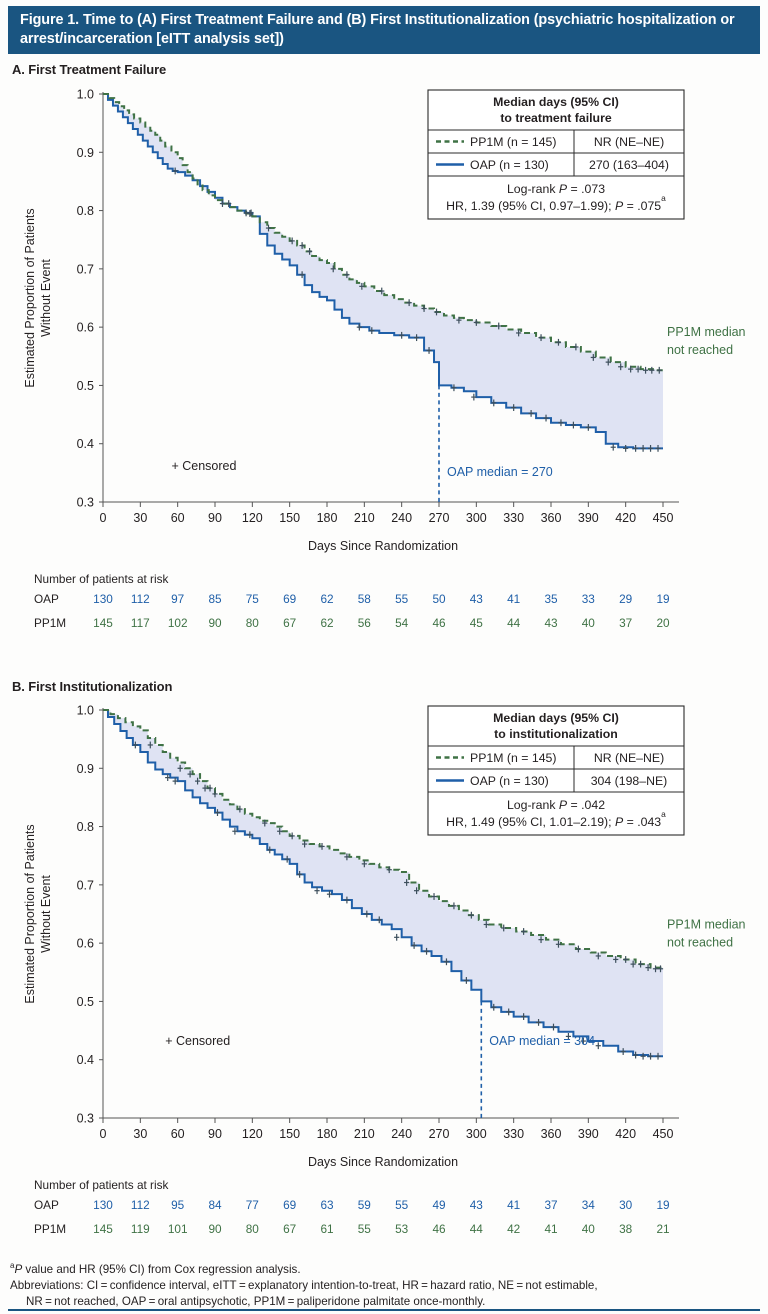 The image size is (768, 1314). I want to click on legend-hazard-ratio: HR, 1.39 (95% CI, 0.97–1.99); P = .075a, so click(556, 203).